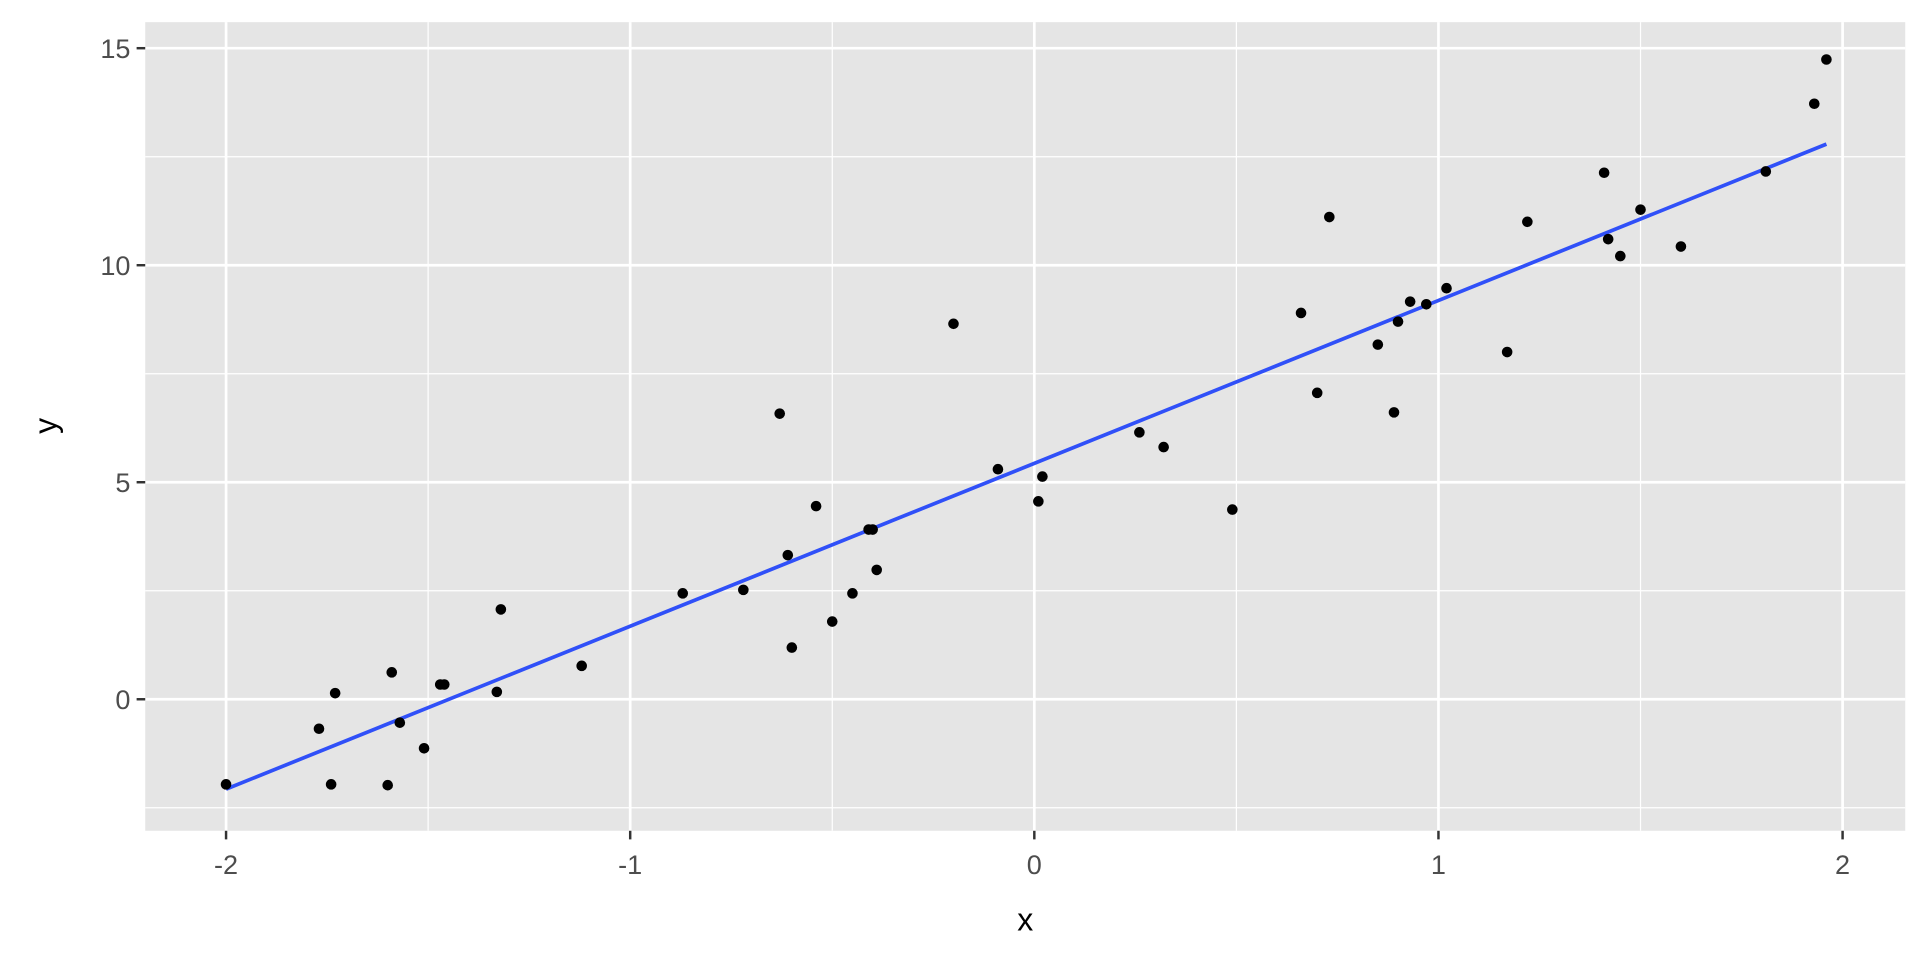 This screenshot has width=1920, height=960. Describe the element at coordinates (1438, 864) in the screenshot. I see `x-tick-label: 1` at that location.